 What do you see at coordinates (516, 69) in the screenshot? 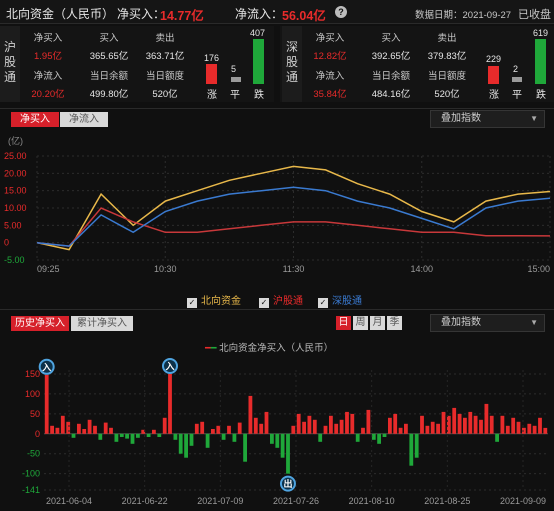
I see `sz-flat-count: 2` at bounding box center [516, 69].